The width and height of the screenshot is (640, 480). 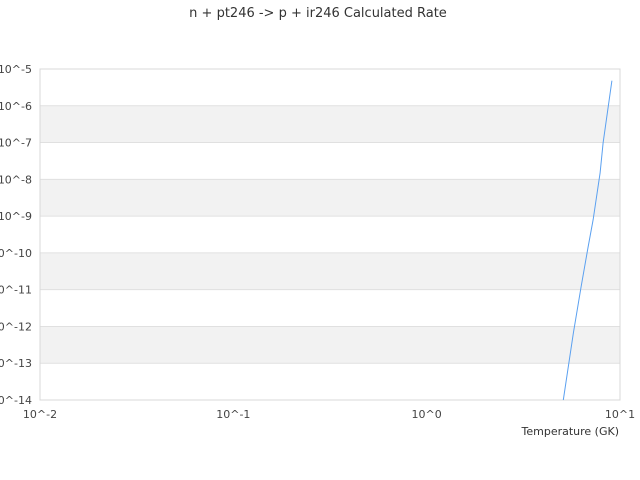 What do you see at coordinates (16, 216) in the screenshot?
I see `y-tick-label: 10^-9` at bounding box center [16, 216].